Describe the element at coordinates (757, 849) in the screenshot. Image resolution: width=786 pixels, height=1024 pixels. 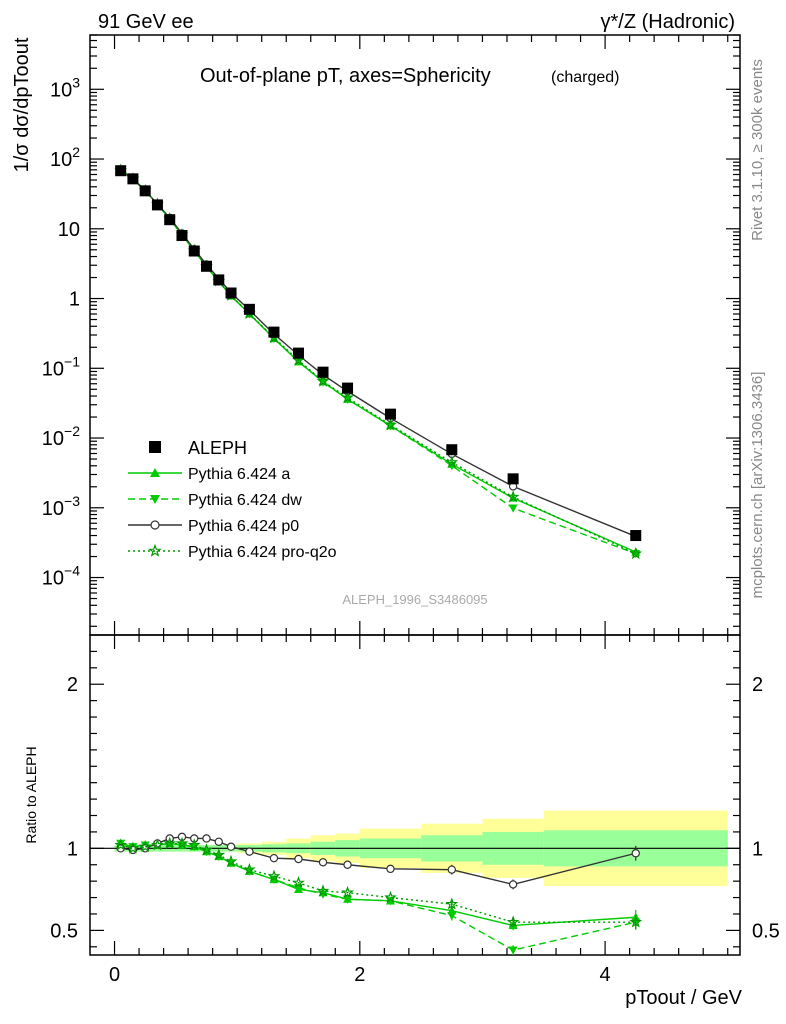
I see `ratio-tick-label-right: 1` at that location.